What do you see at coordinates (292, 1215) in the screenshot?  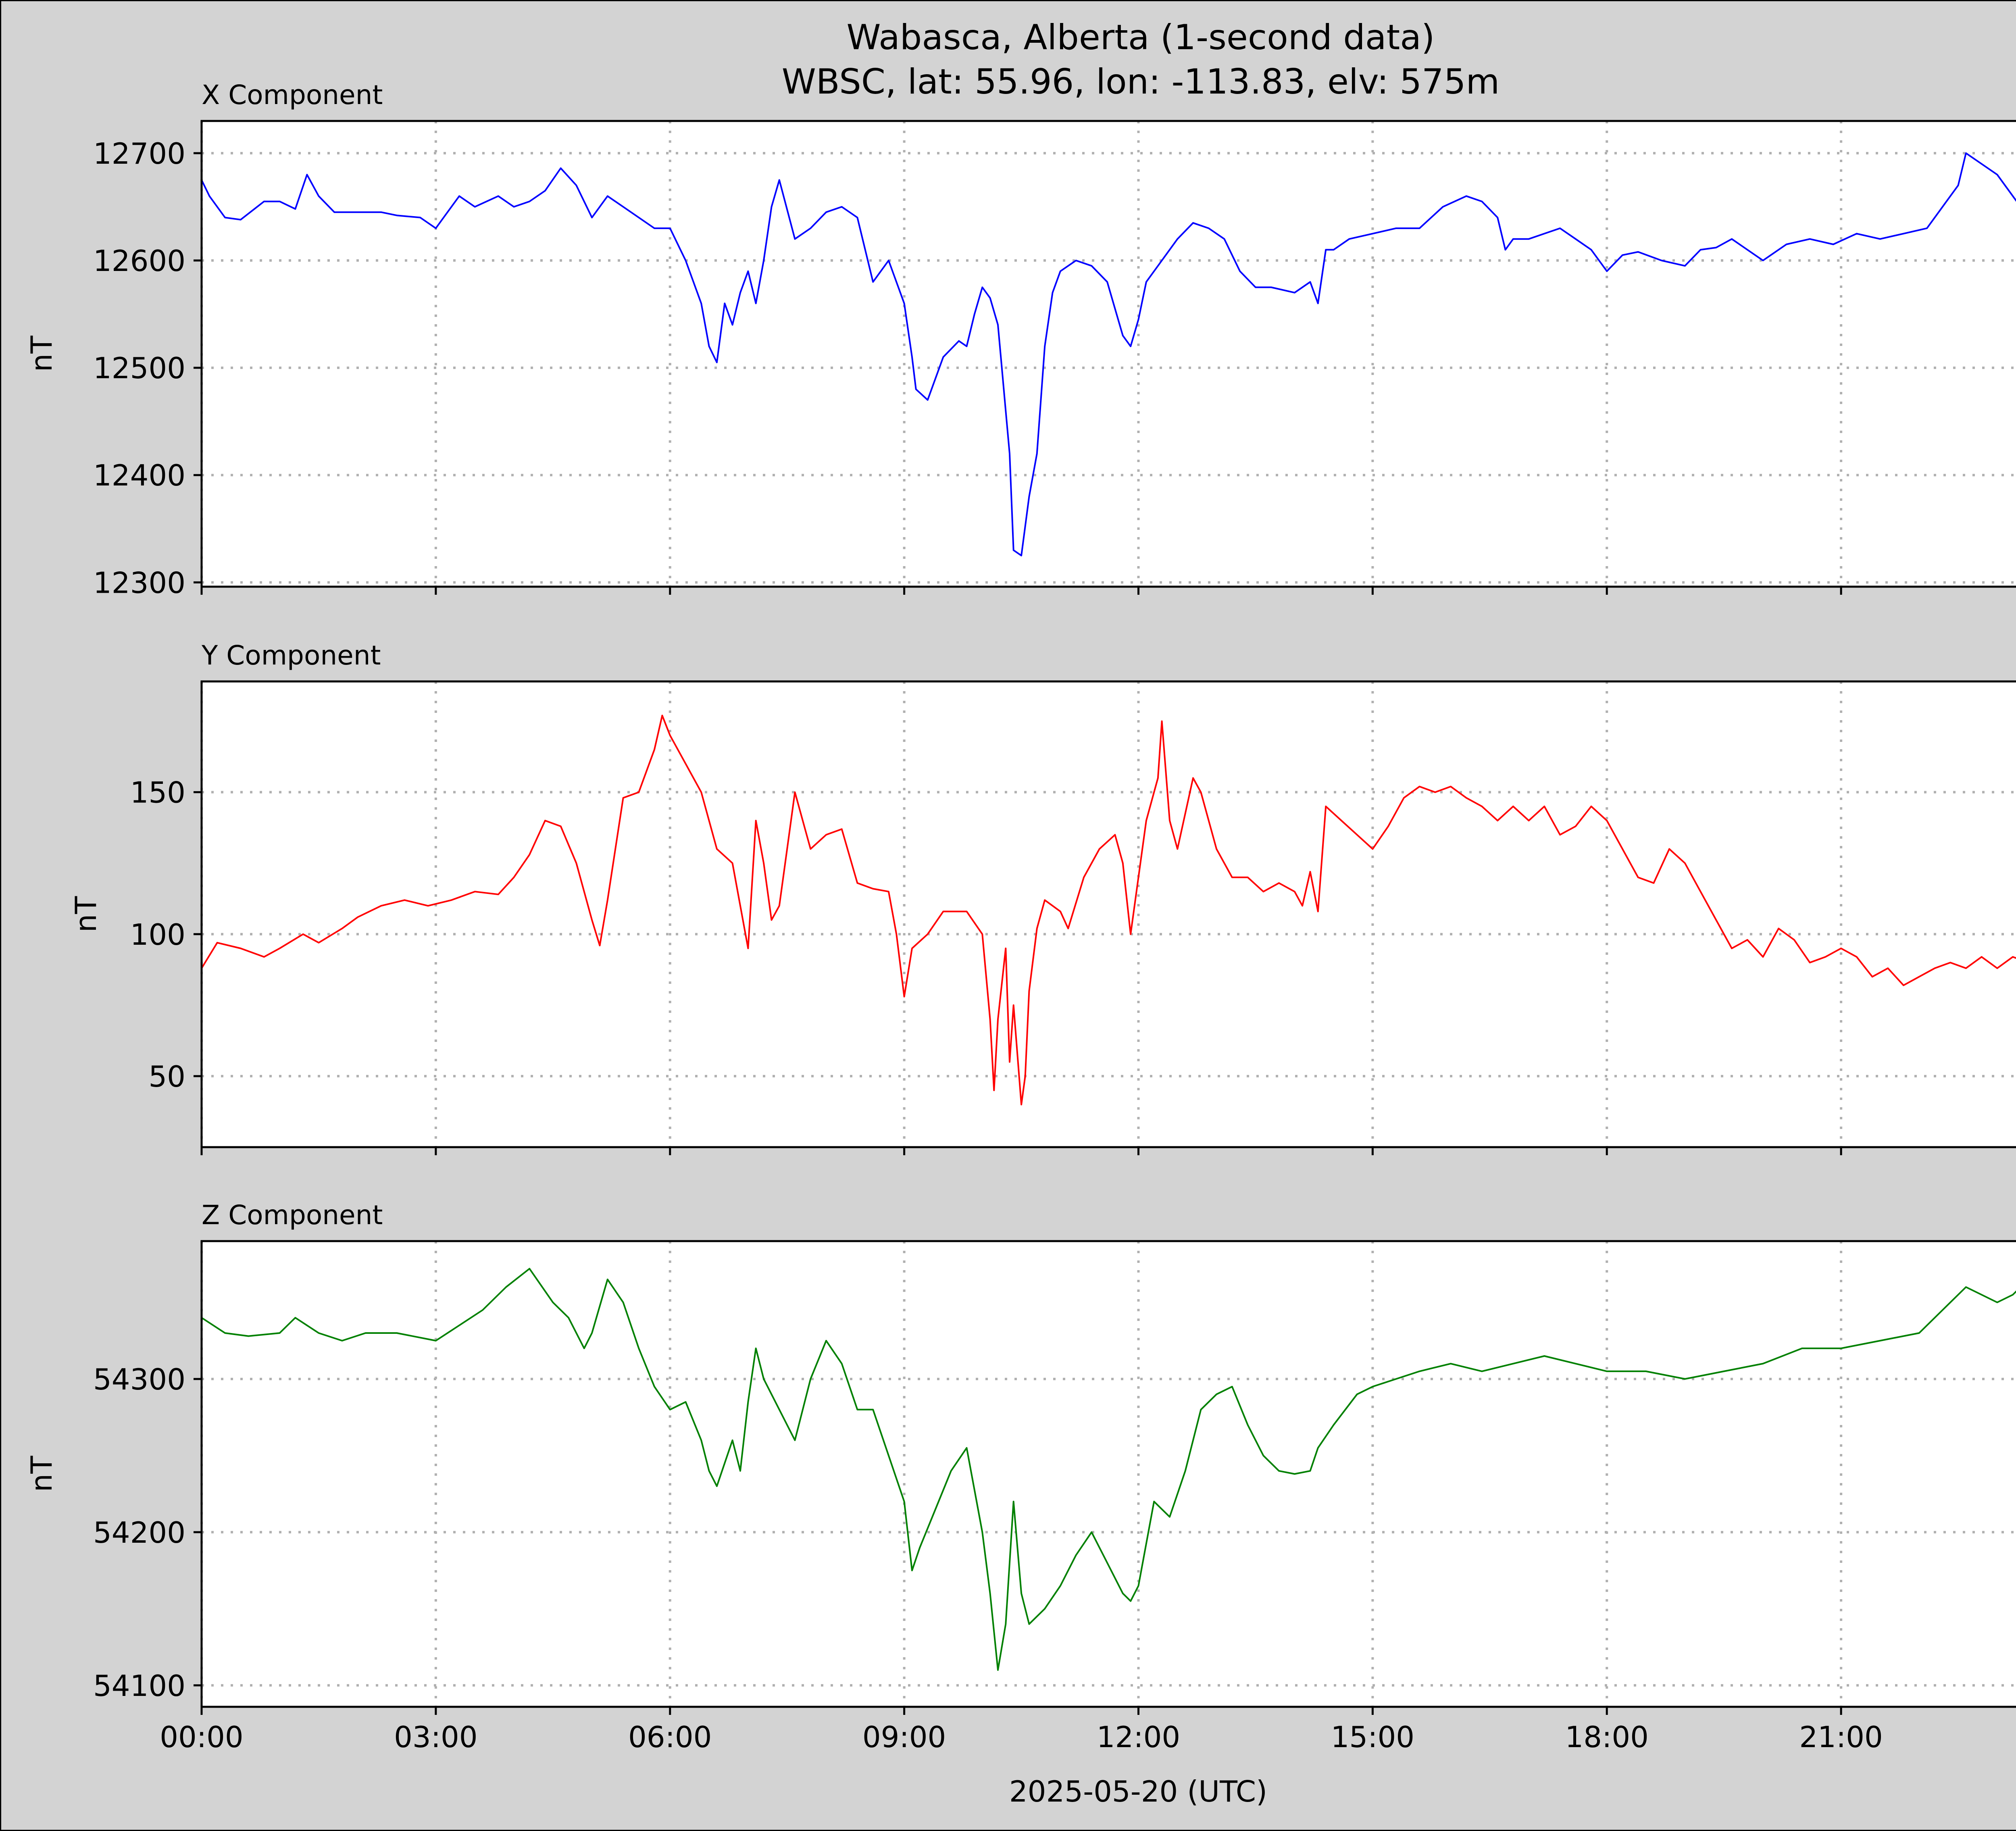 I see `z-panel-title: Z Component` at bounding box center [292, 1215].